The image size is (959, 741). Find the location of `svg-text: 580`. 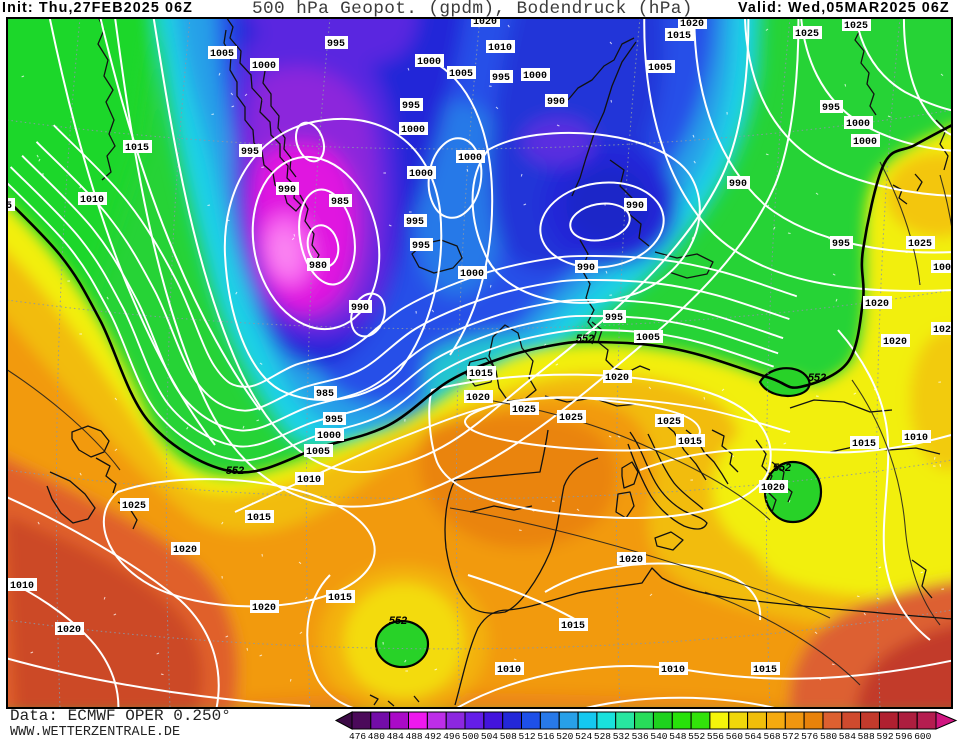

svg-text: 580 is located at coordinates (828, 736).